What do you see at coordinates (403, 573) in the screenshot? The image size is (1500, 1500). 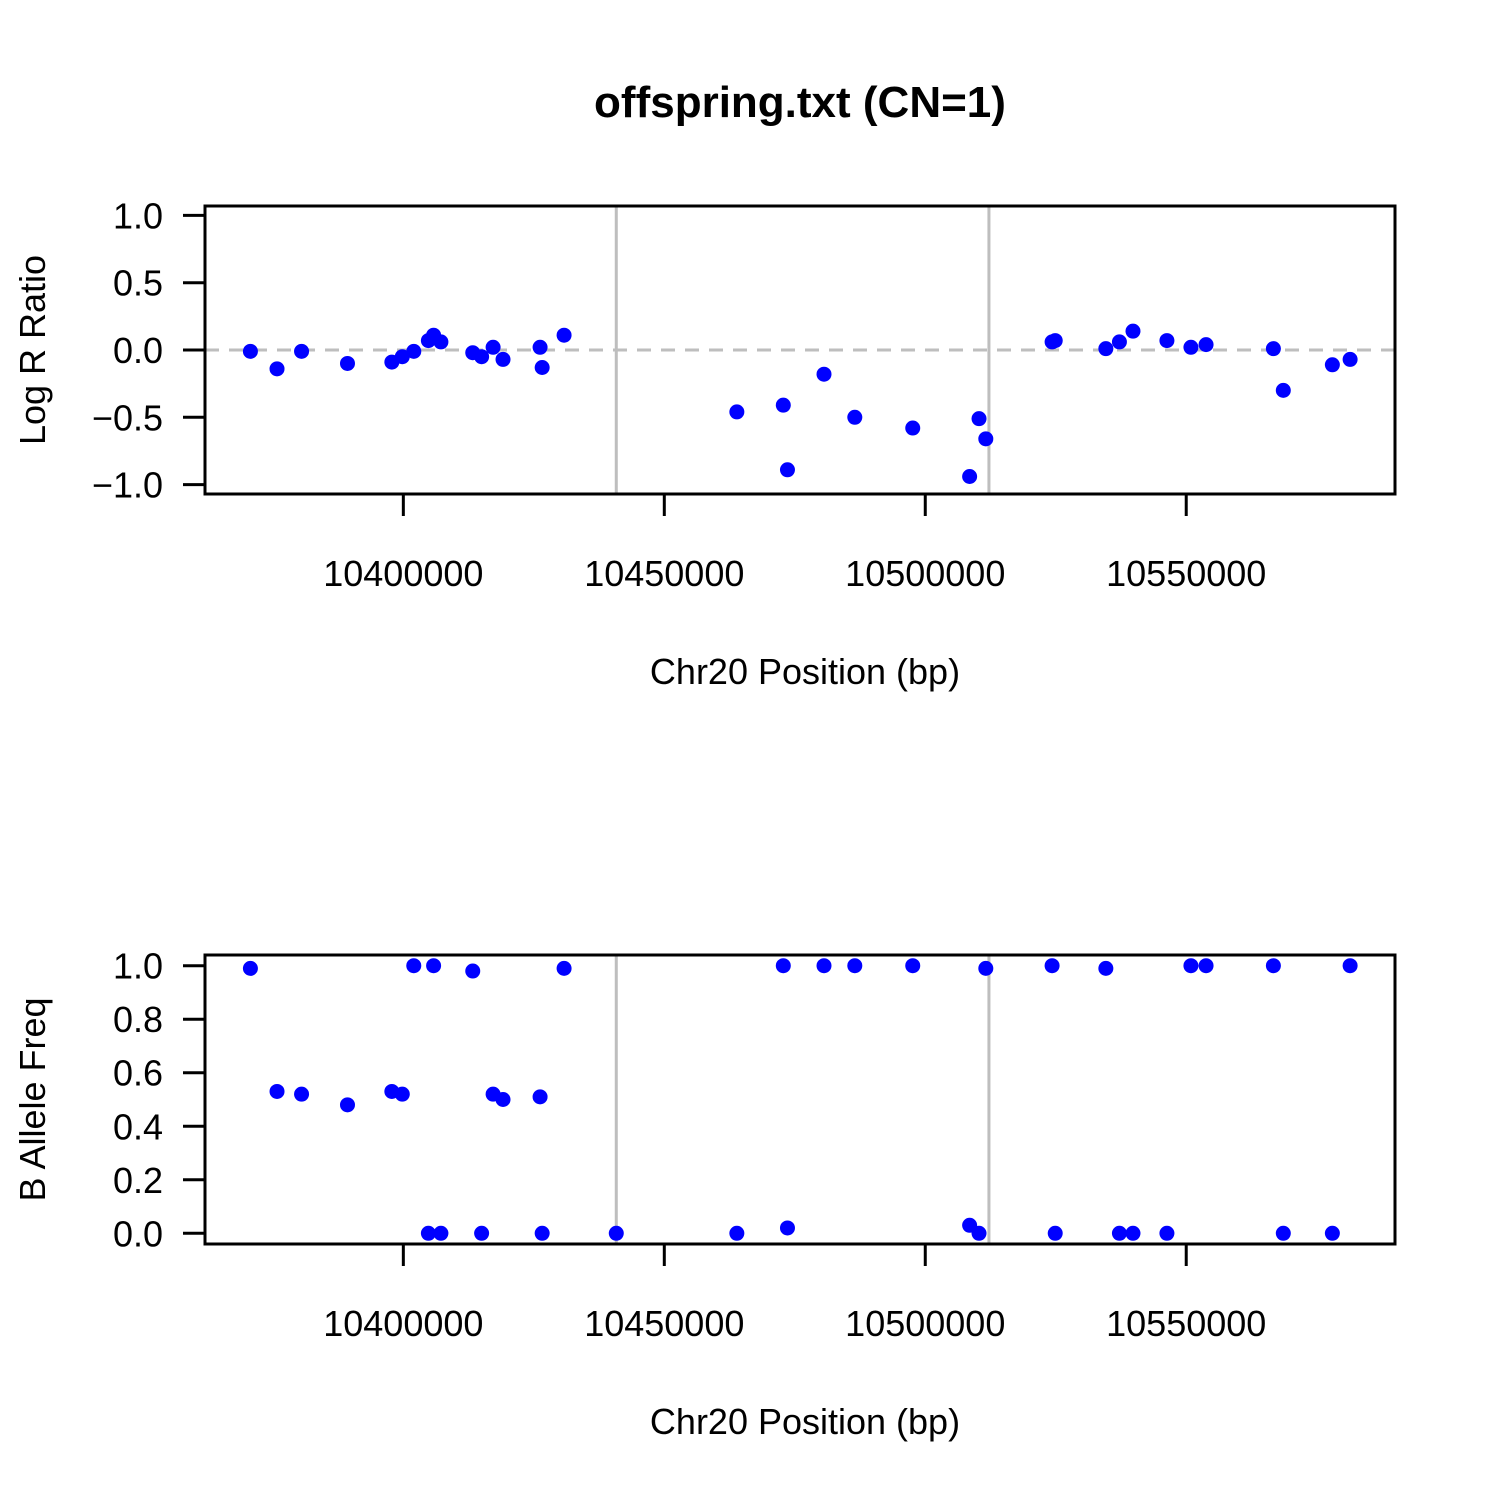 I see `lrr-x-tick-label: 10400000` at bounding box center [403, 573].